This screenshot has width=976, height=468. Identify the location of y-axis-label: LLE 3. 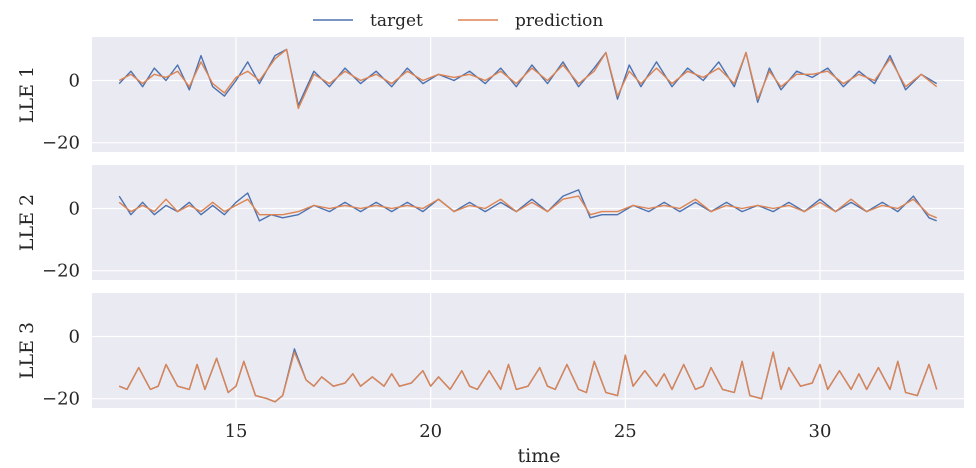
(27, 350).